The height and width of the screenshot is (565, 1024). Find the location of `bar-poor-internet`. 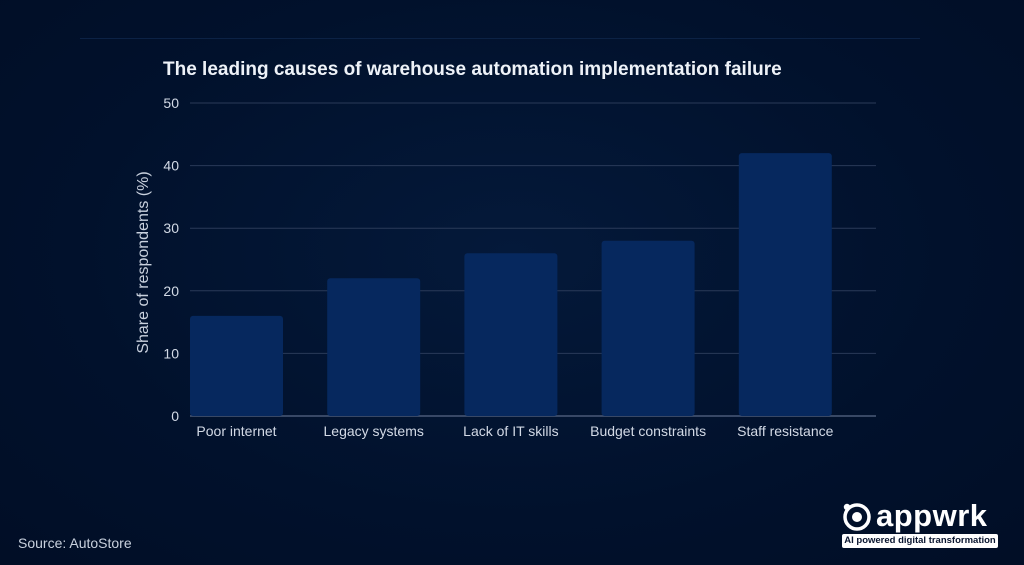

bar-poor-internet is located at coordinates (236, 365).